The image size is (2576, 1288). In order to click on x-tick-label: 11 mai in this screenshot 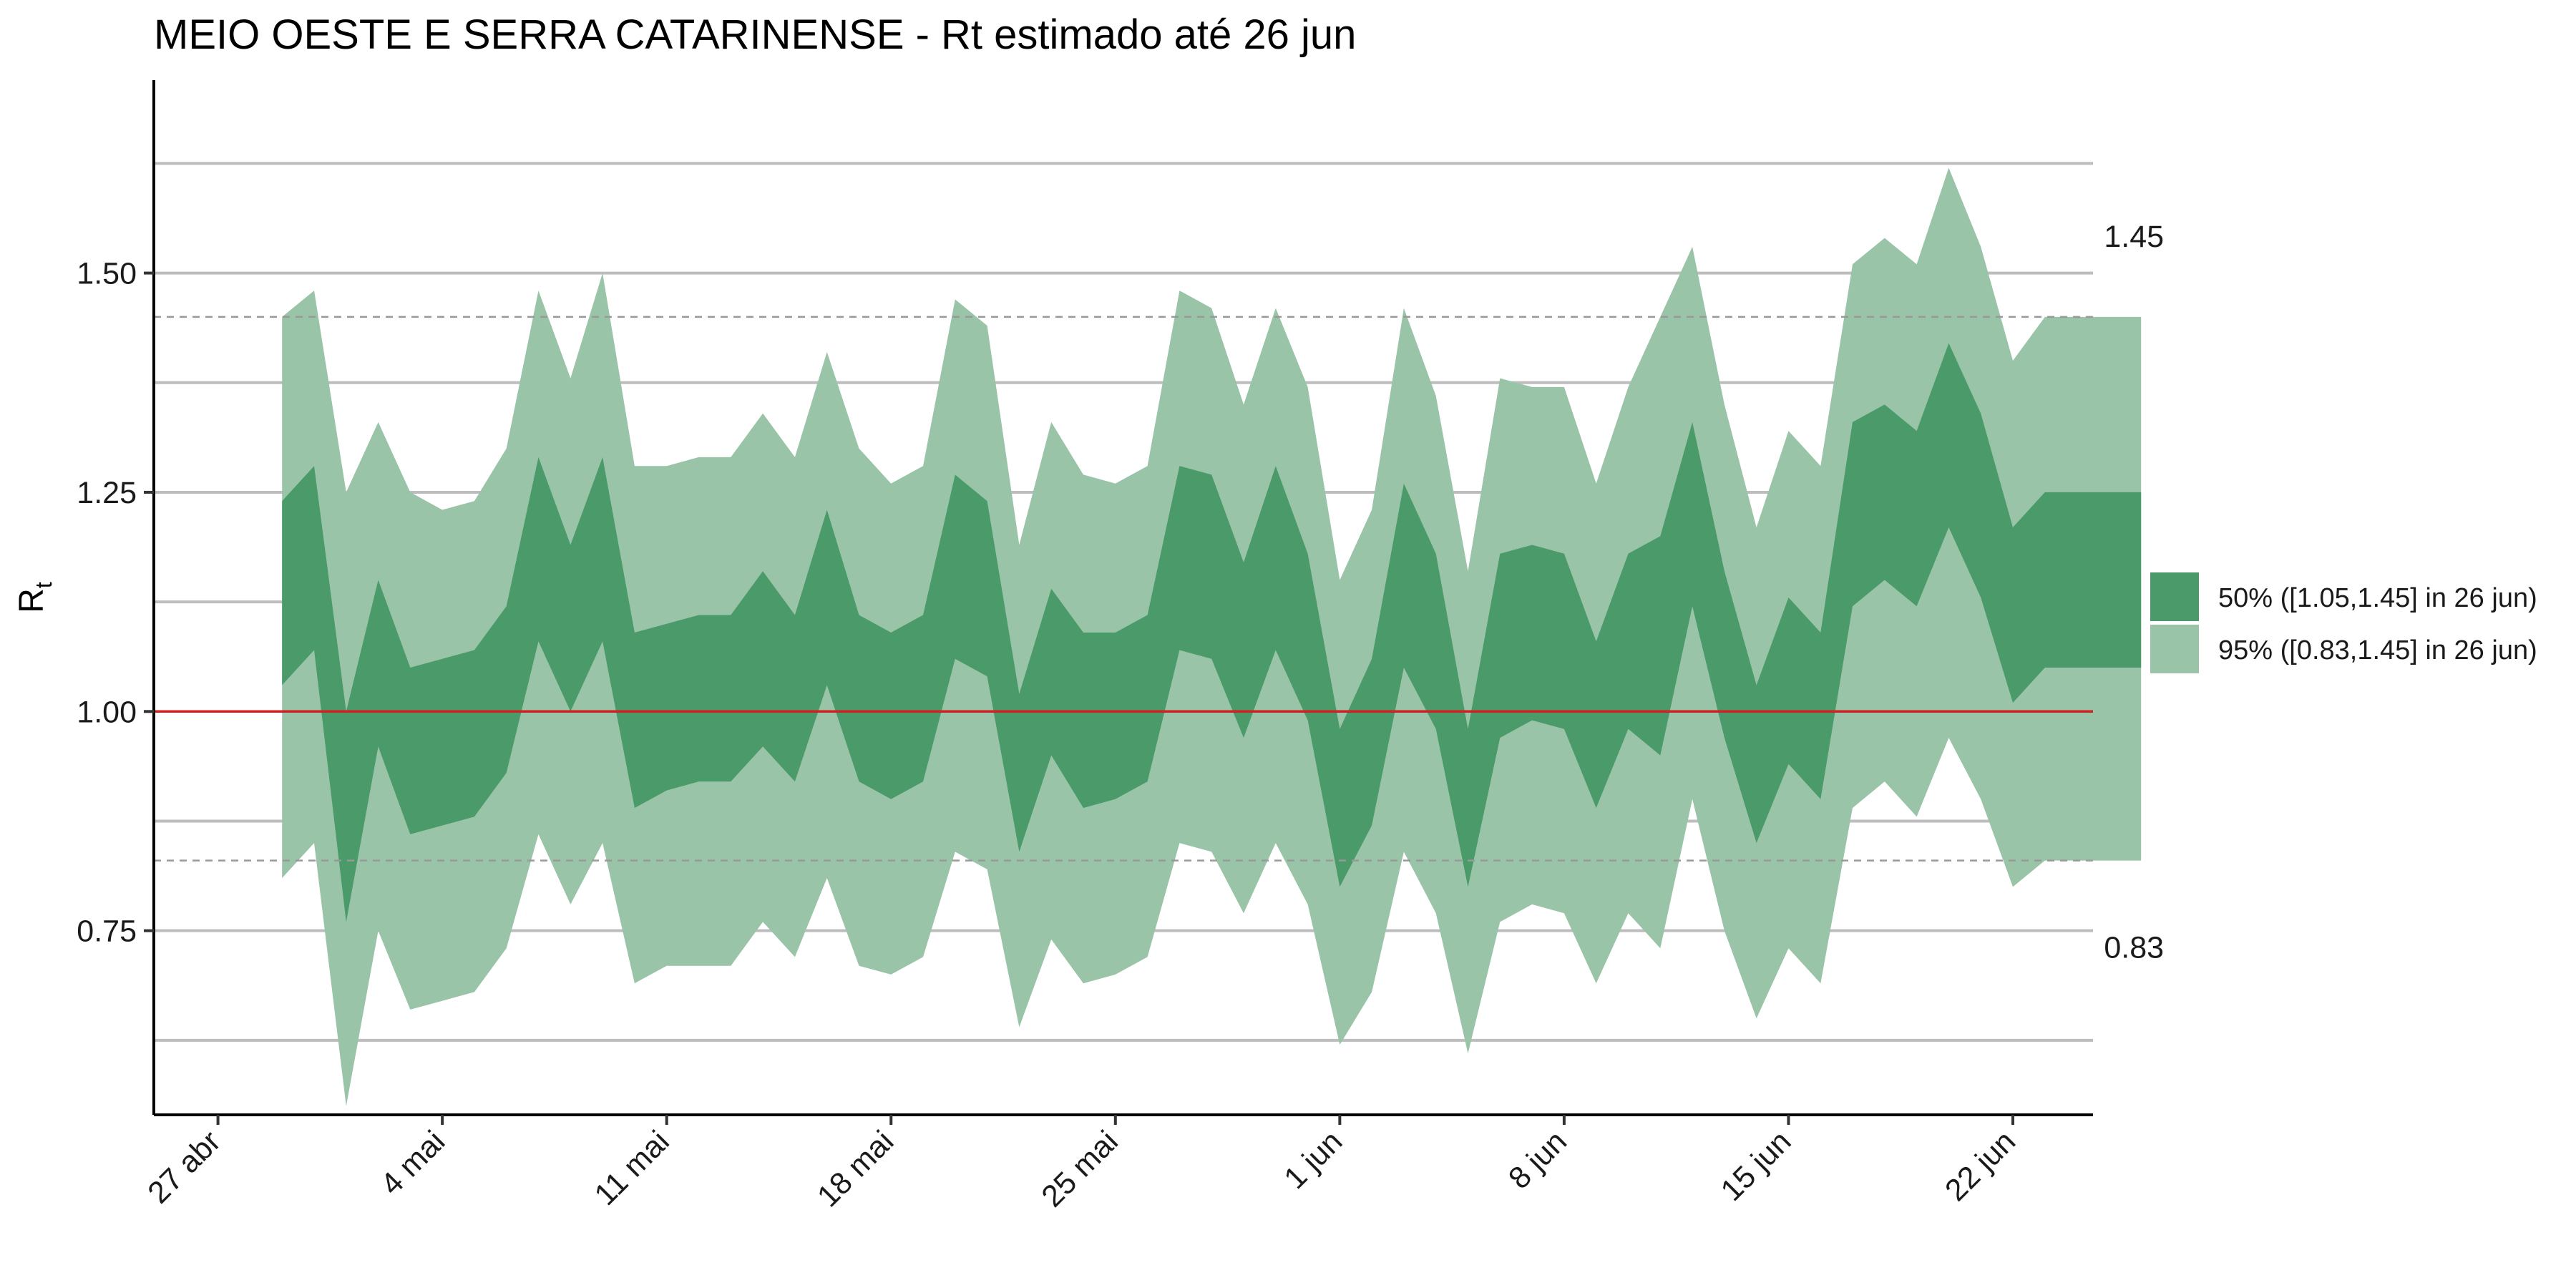, I will do `click(632, 1168)`.